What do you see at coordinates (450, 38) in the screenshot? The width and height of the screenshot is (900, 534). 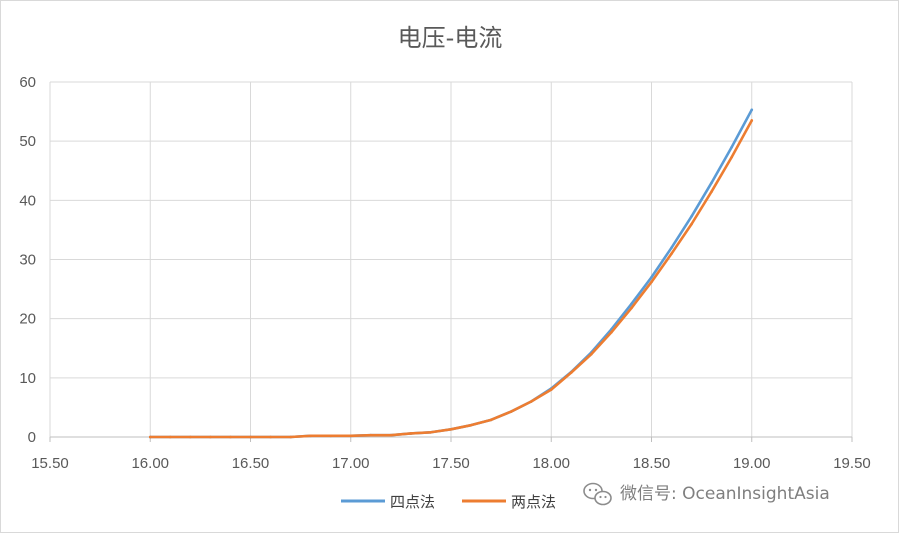 I see `chart-title: 电压-电流` at bounding box center [450, 38].